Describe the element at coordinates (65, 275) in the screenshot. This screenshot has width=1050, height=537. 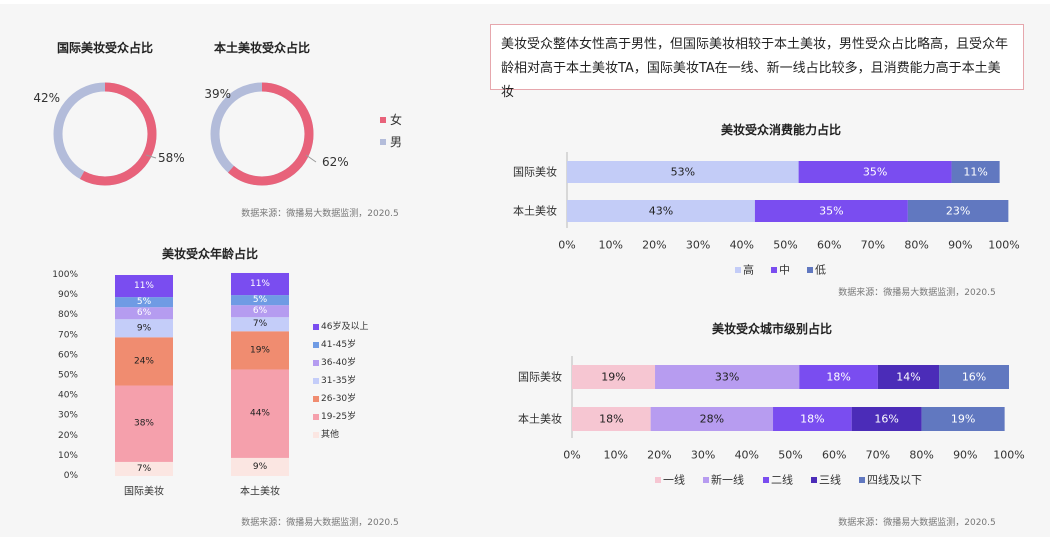
I see `age-y-tick: 100%` at that location.